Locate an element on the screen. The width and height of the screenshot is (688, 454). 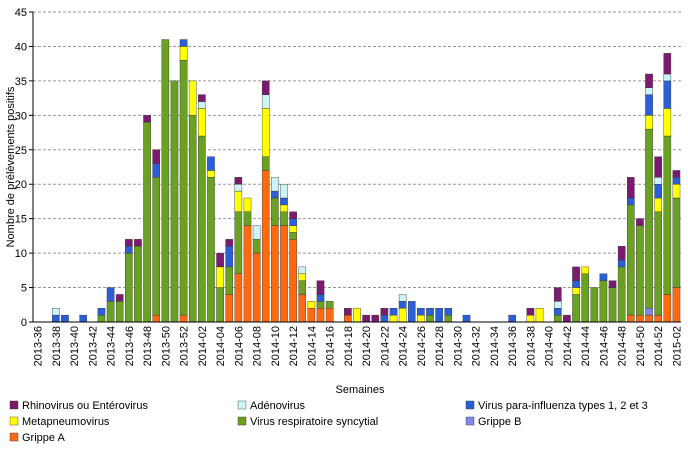
x-tick-label: 2013-38 is located at coordinates (57, 346).